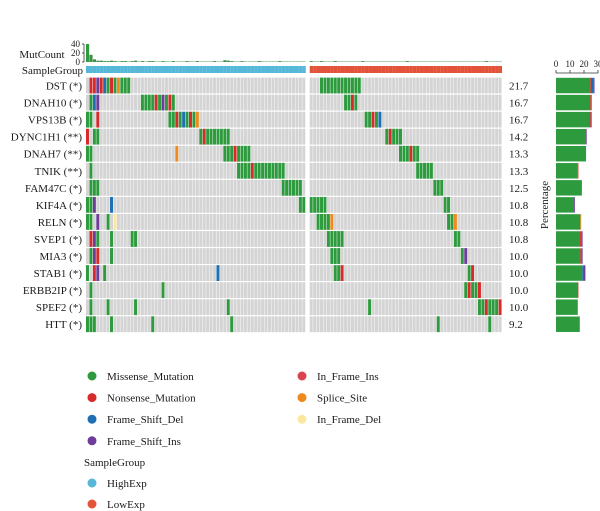 This screenshot has width=600, height=511. I want to click on legend-label: Splice_Site, so click(342, 399).